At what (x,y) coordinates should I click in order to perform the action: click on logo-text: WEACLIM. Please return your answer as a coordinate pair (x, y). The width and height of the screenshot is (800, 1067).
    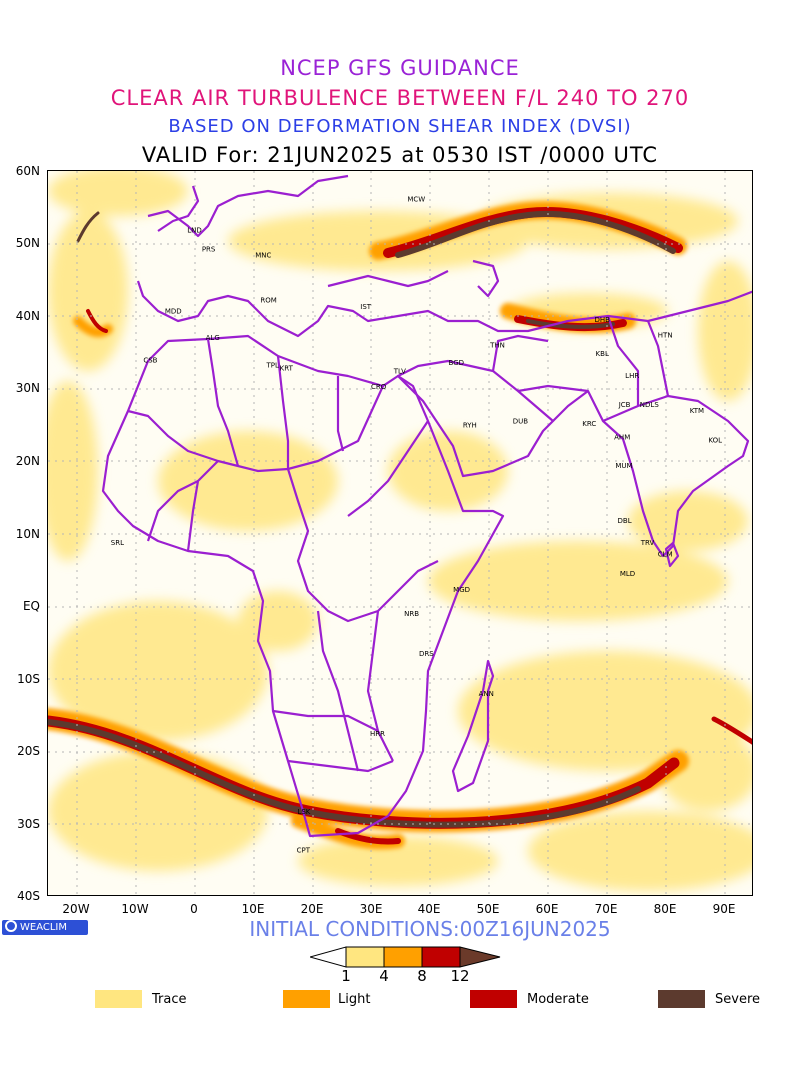
    Looking at the image, I should click on (44, 927).